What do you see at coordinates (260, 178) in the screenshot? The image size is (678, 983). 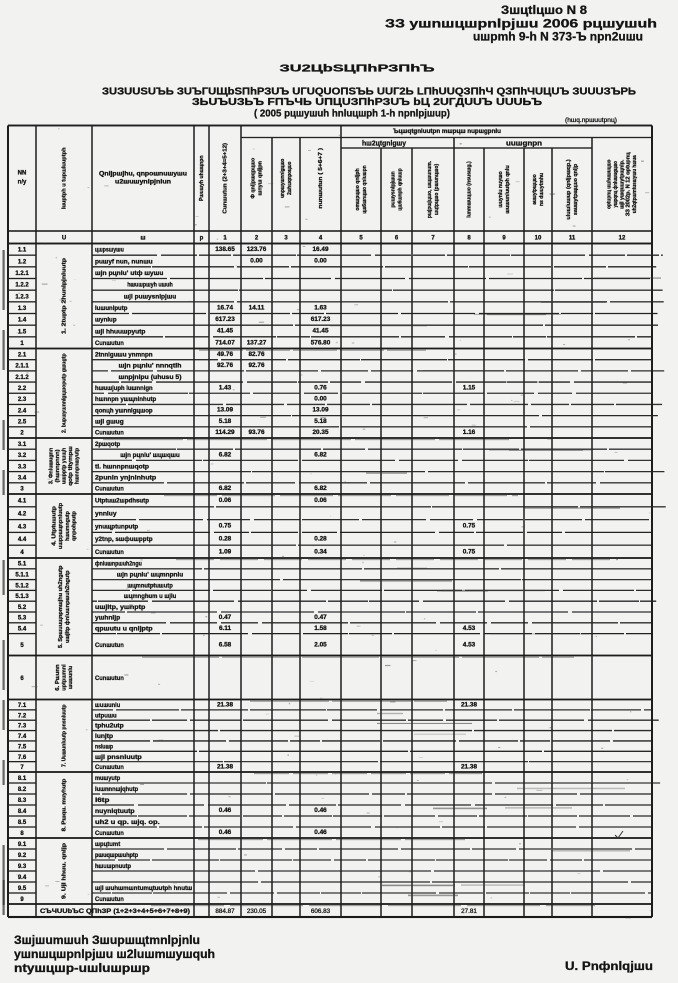 I see `svg-text: шnyш qnljpn` at bounding box center [260, 178].